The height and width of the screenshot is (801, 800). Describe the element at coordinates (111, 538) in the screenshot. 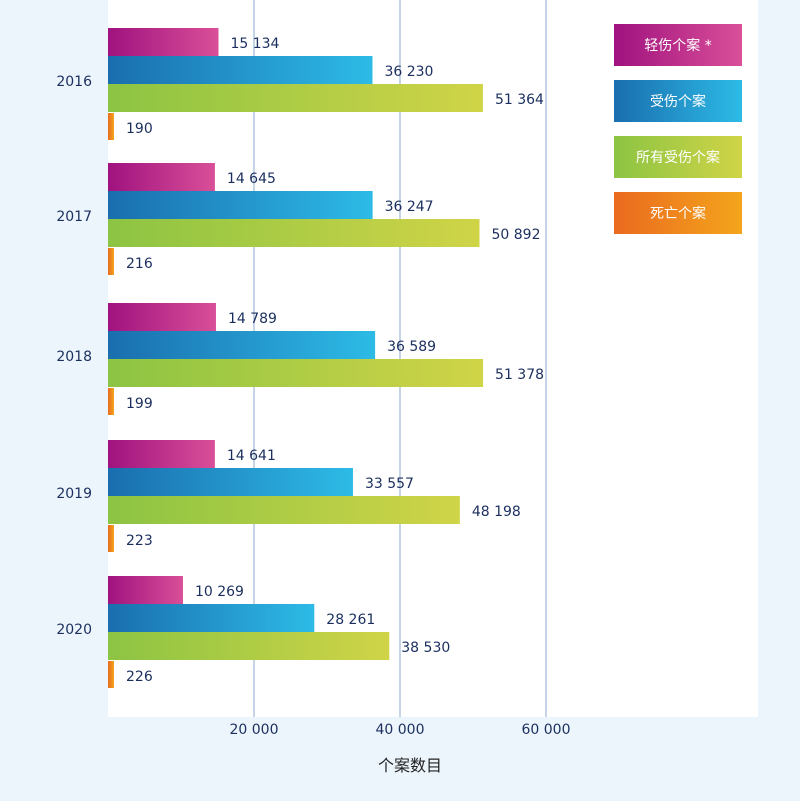

I see `bar-death-2019` at that location.